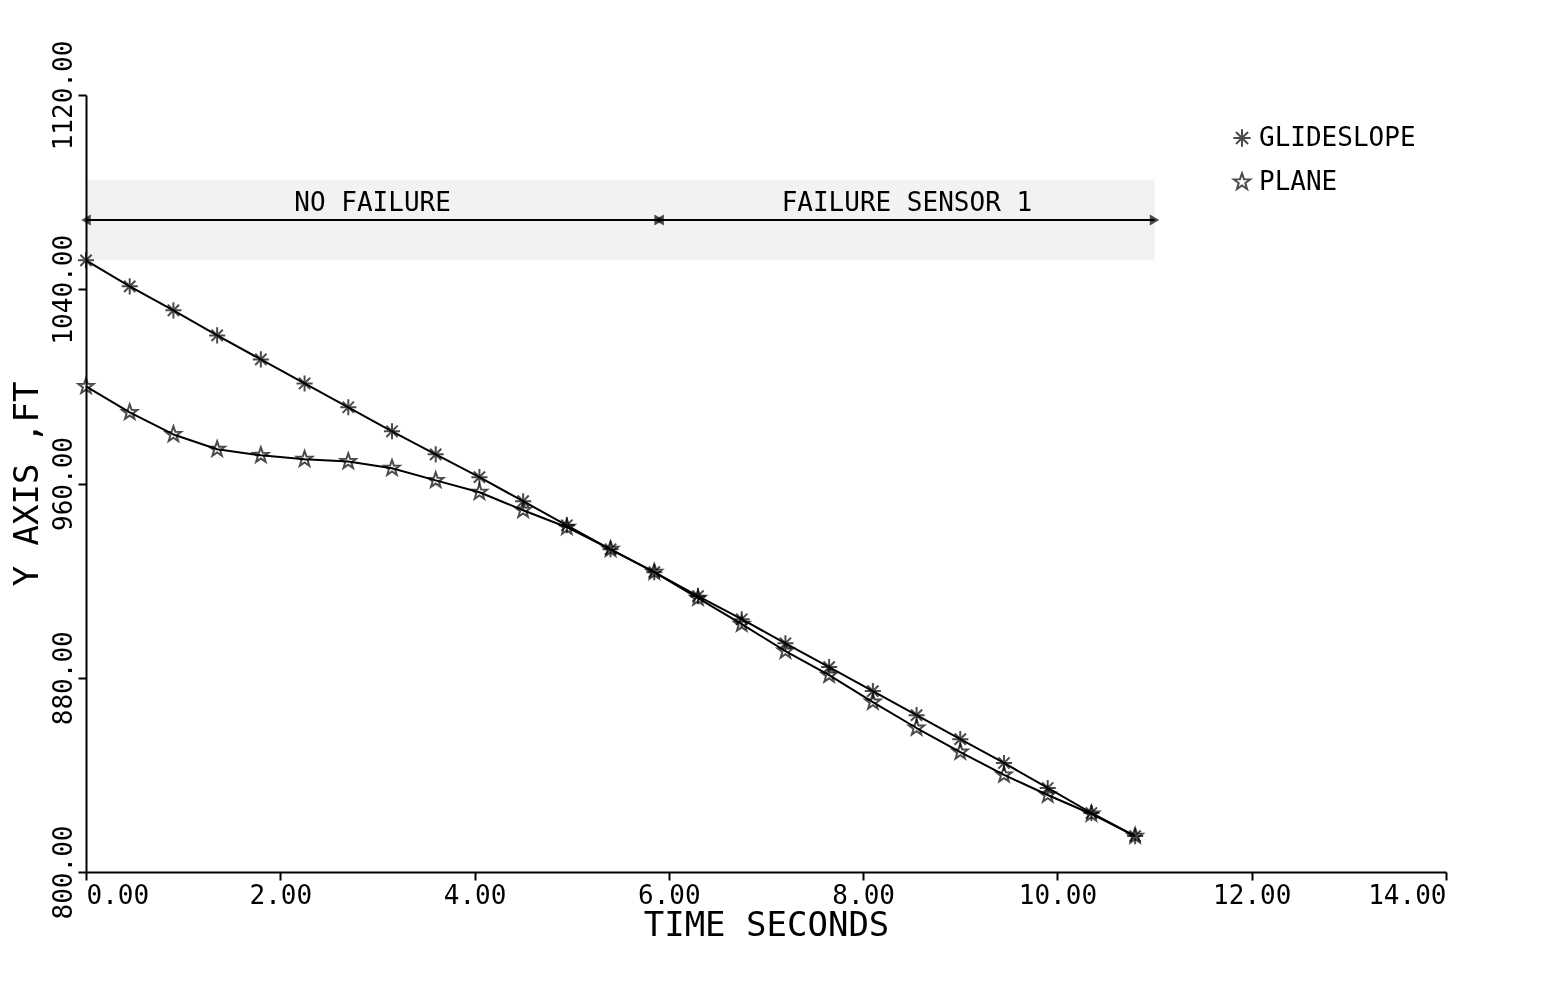  What do you see at coordinates (1298, 181) in the screenshot?
I see `legend-label: PLANE` at bounding box center [1298, 181].